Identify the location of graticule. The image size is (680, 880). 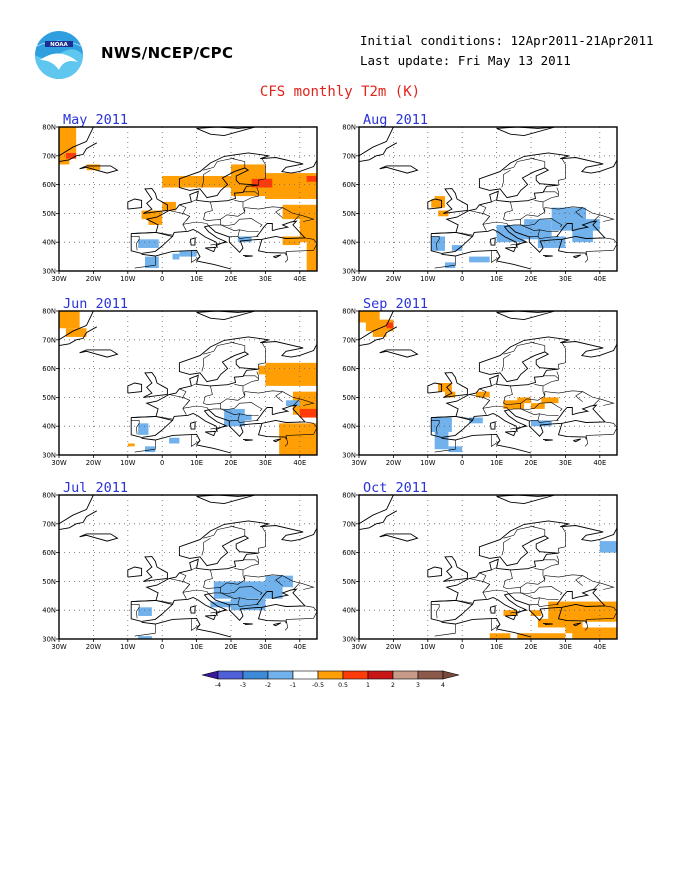
(188, 199).